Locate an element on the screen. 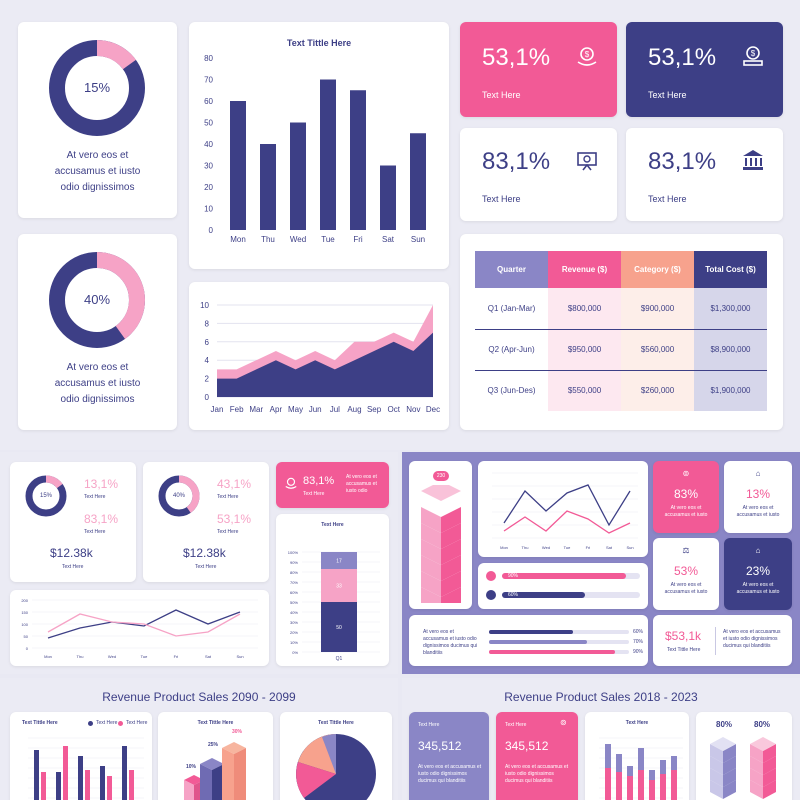 The height and width of the screenshot is (800, 800). iso-label-3: 30% is located at coordinates (237, 732).